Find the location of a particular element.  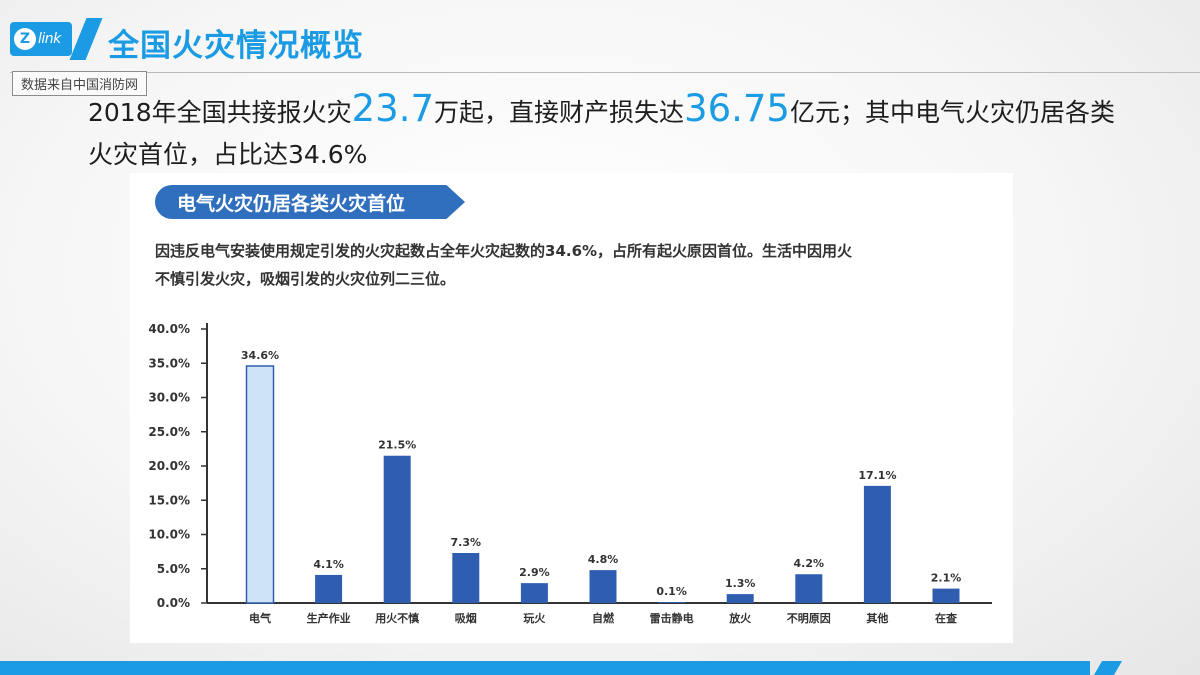

source-note: 数据来自中国消防网 is located at coordinates (80, 83).